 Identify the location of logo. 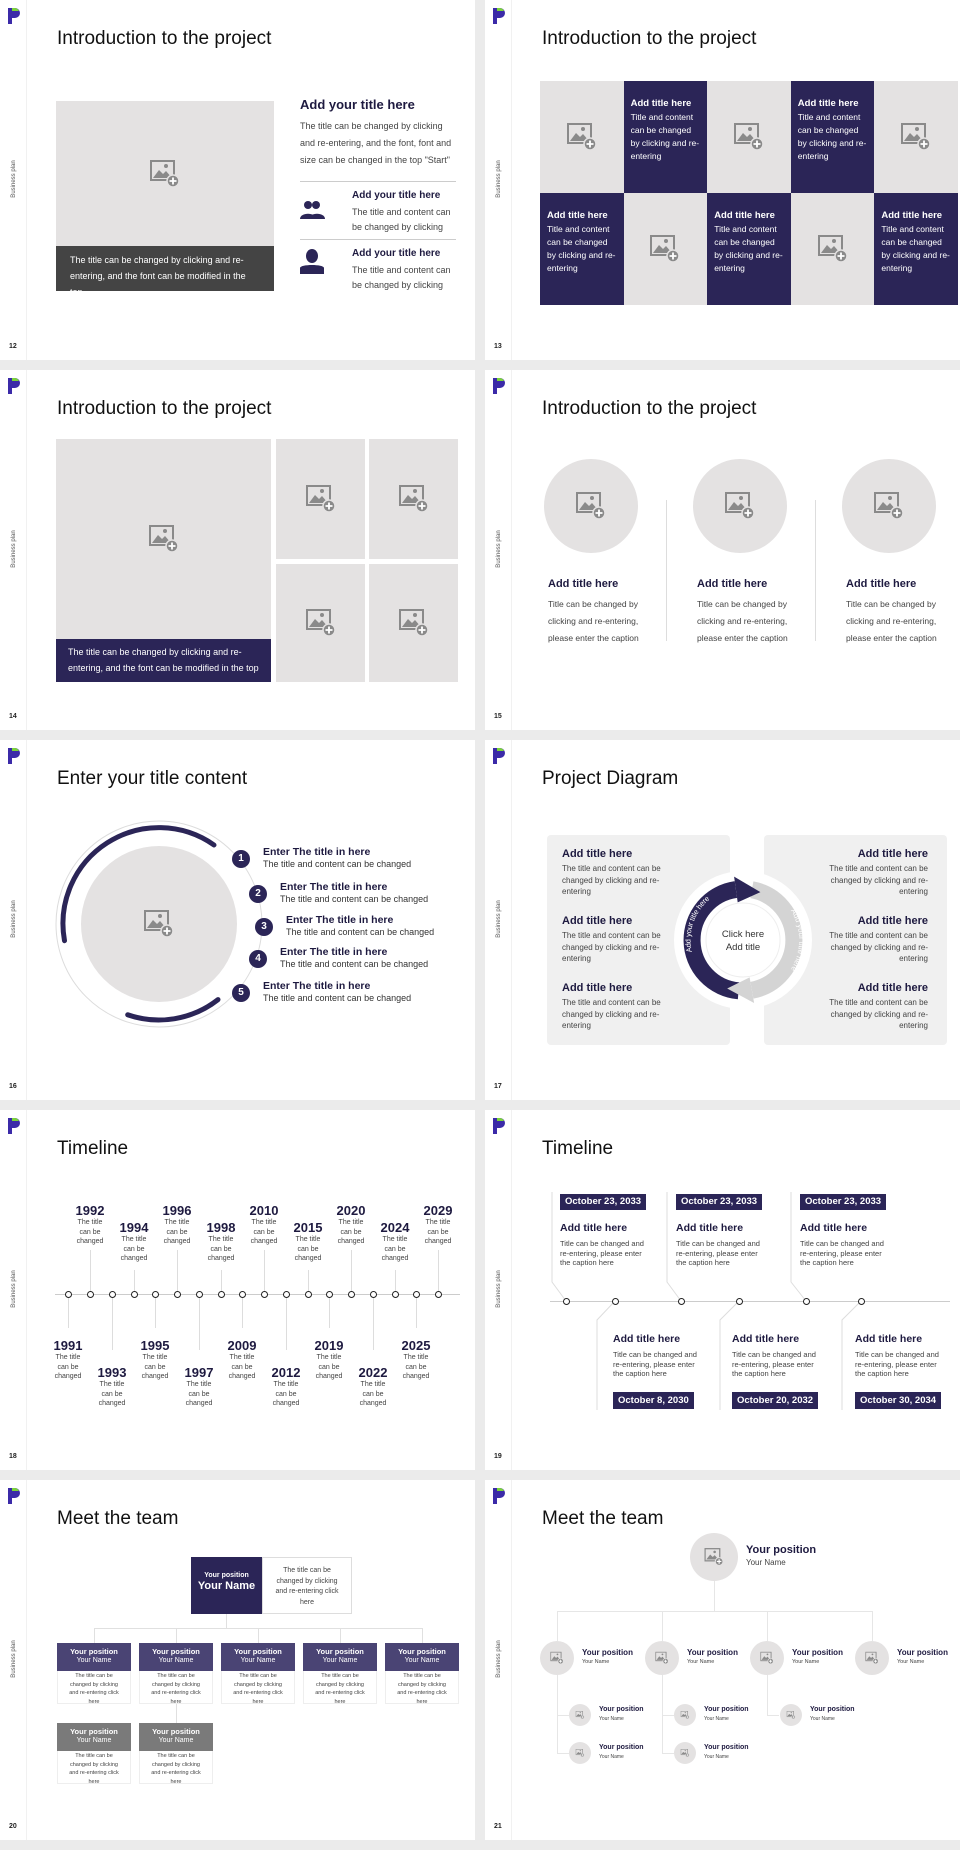
(14, 386).